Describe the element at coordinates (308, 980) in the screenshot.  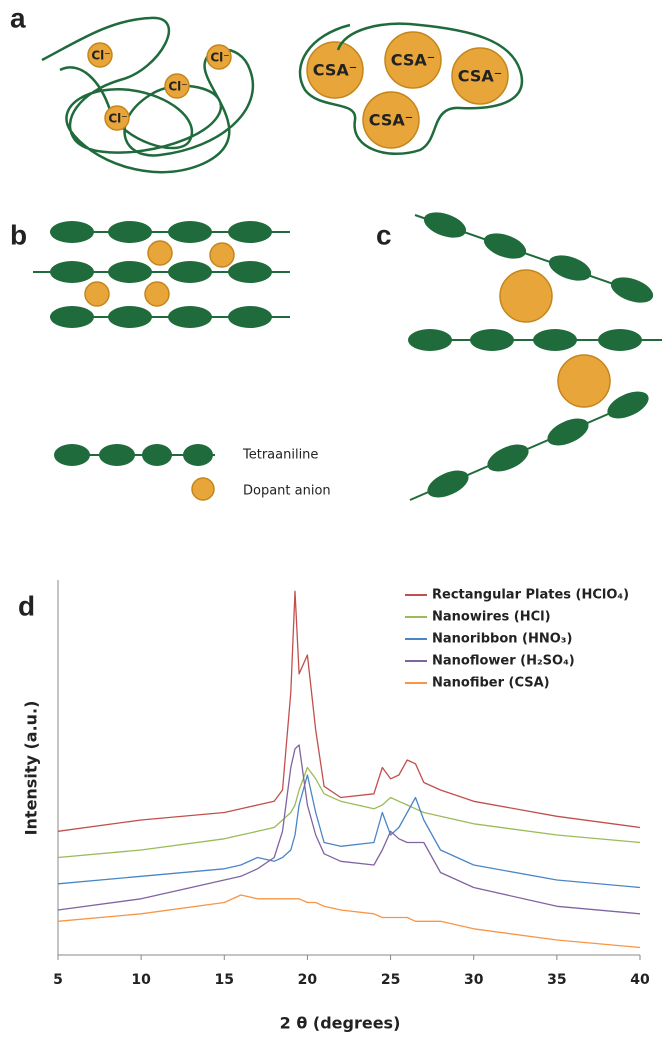
I see `x-tick-label: 20` at that location.